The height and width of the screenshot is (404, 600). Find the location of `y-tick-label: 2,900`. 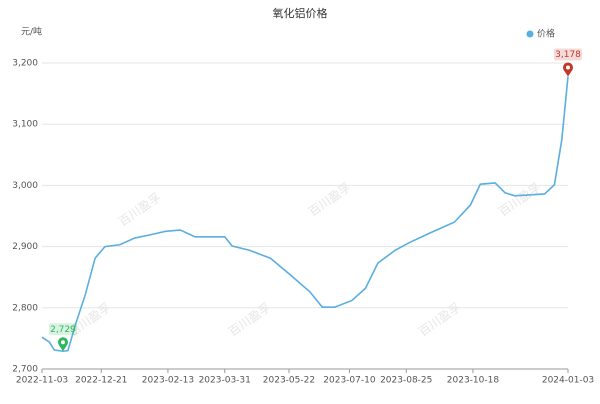

y-tick-label: 2,900 is located at coordinates (25, 247).